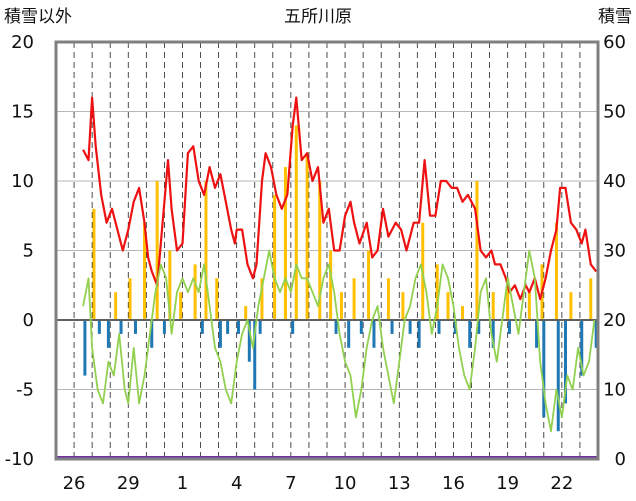 This screenshot has height=501, width=636. What do you see at coordinates (28, 251) in the screenshot?
I see `left-tick-label-3: 5` at bounding box center [28, 251].